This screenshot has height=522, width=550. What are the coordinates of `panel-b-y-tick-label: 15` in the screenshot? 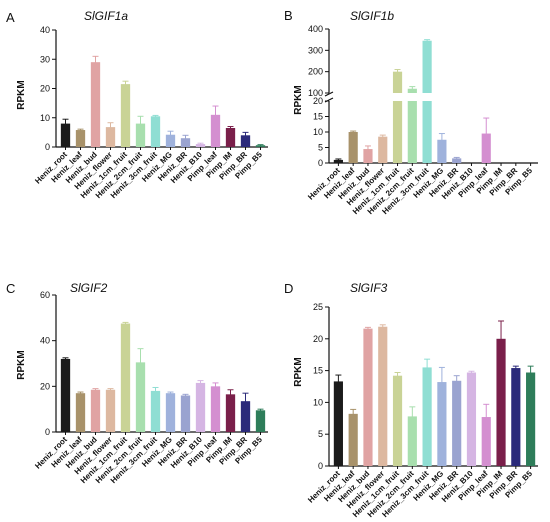 It's located at (318, 117).